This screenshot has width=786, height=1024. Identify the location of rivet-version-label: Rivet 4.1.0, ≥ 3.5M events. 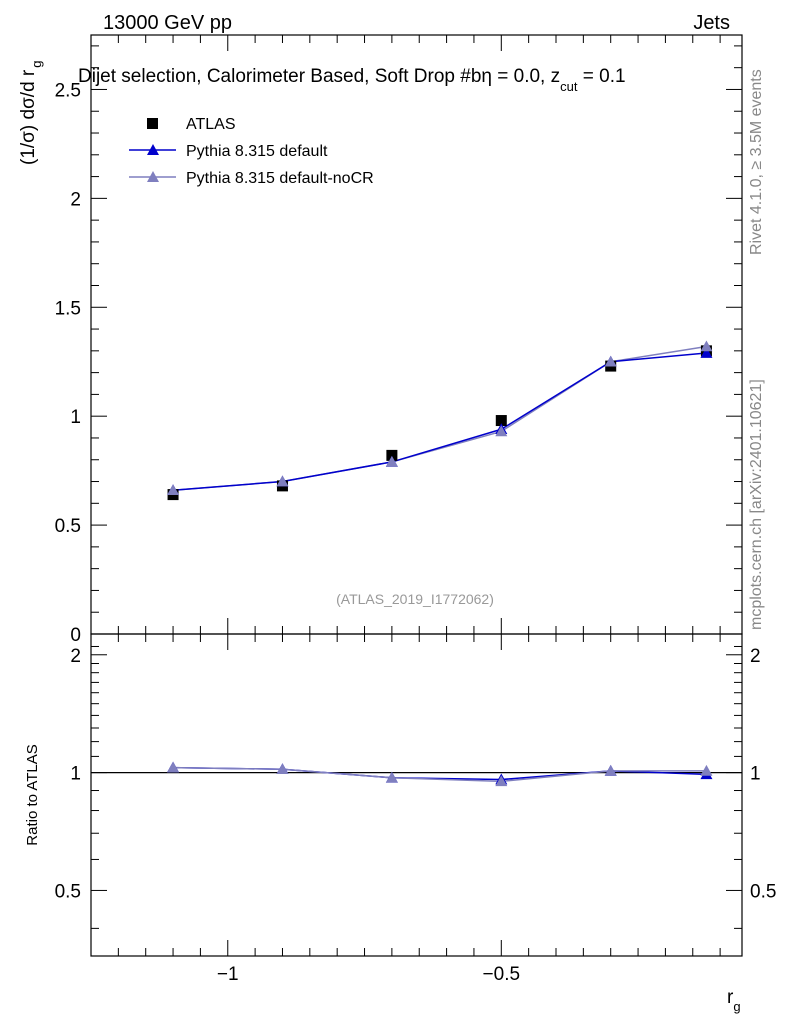
(756, 162).